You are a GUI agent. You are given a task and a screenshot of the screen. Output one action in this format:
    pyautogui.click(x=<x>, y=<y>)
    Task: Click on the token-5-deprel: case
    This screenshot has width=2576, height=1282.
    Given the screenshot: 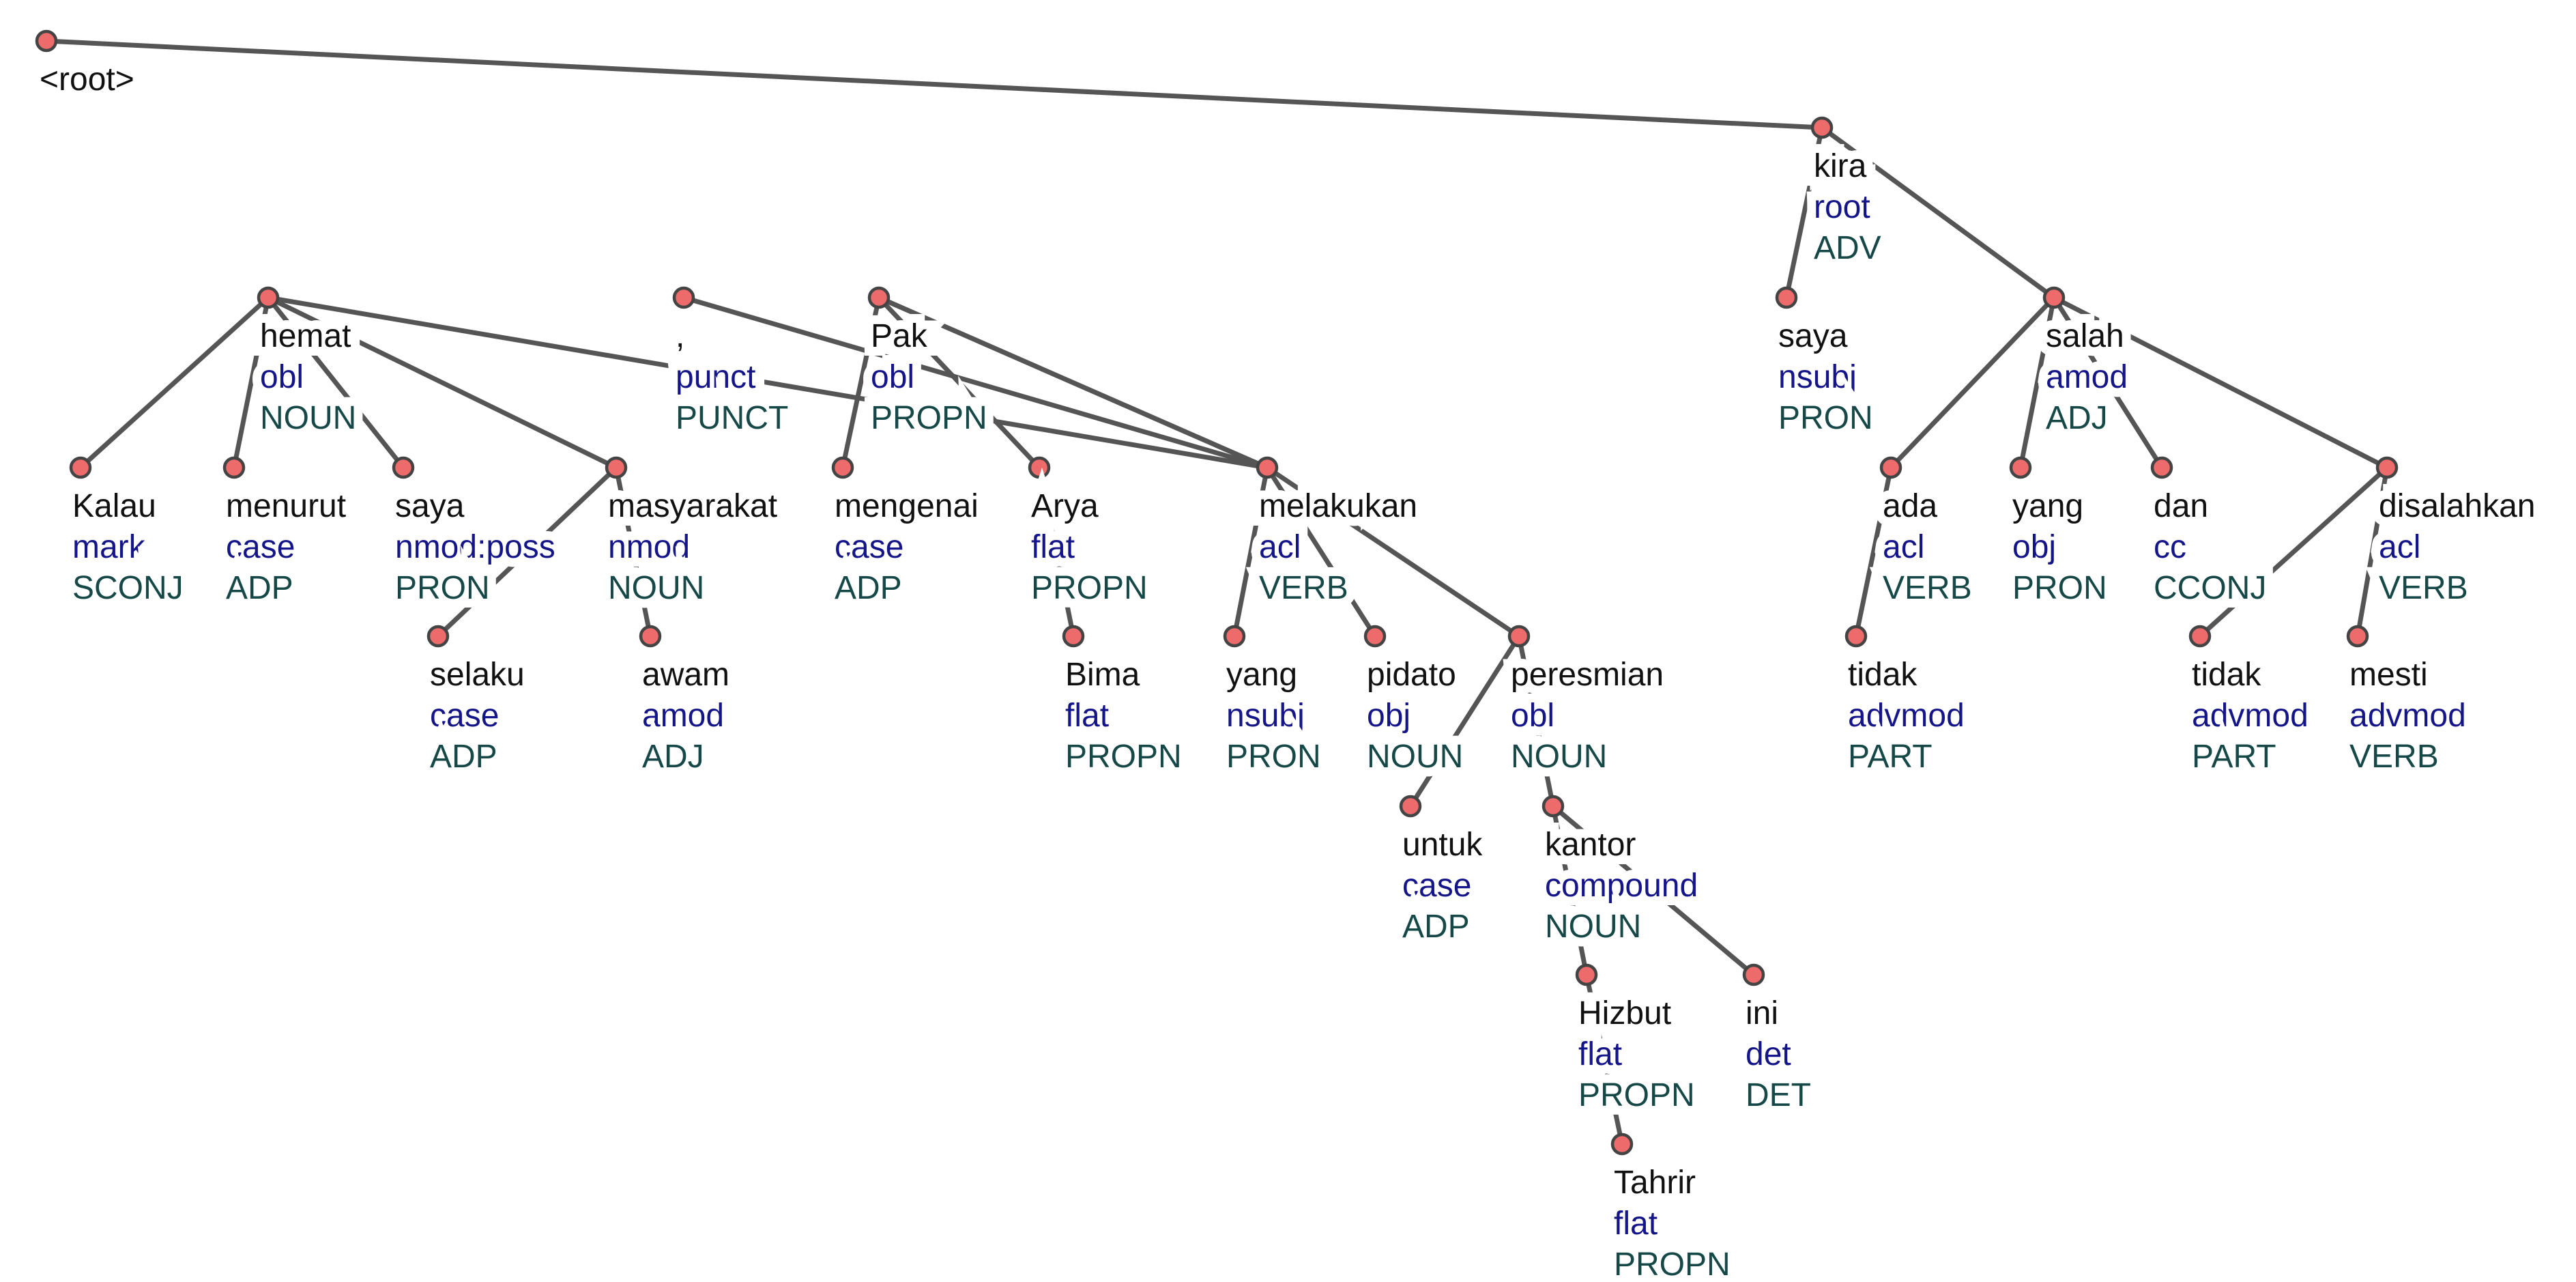 What is the action you would take?
    pyautogui.click(x=464, y=716)
    